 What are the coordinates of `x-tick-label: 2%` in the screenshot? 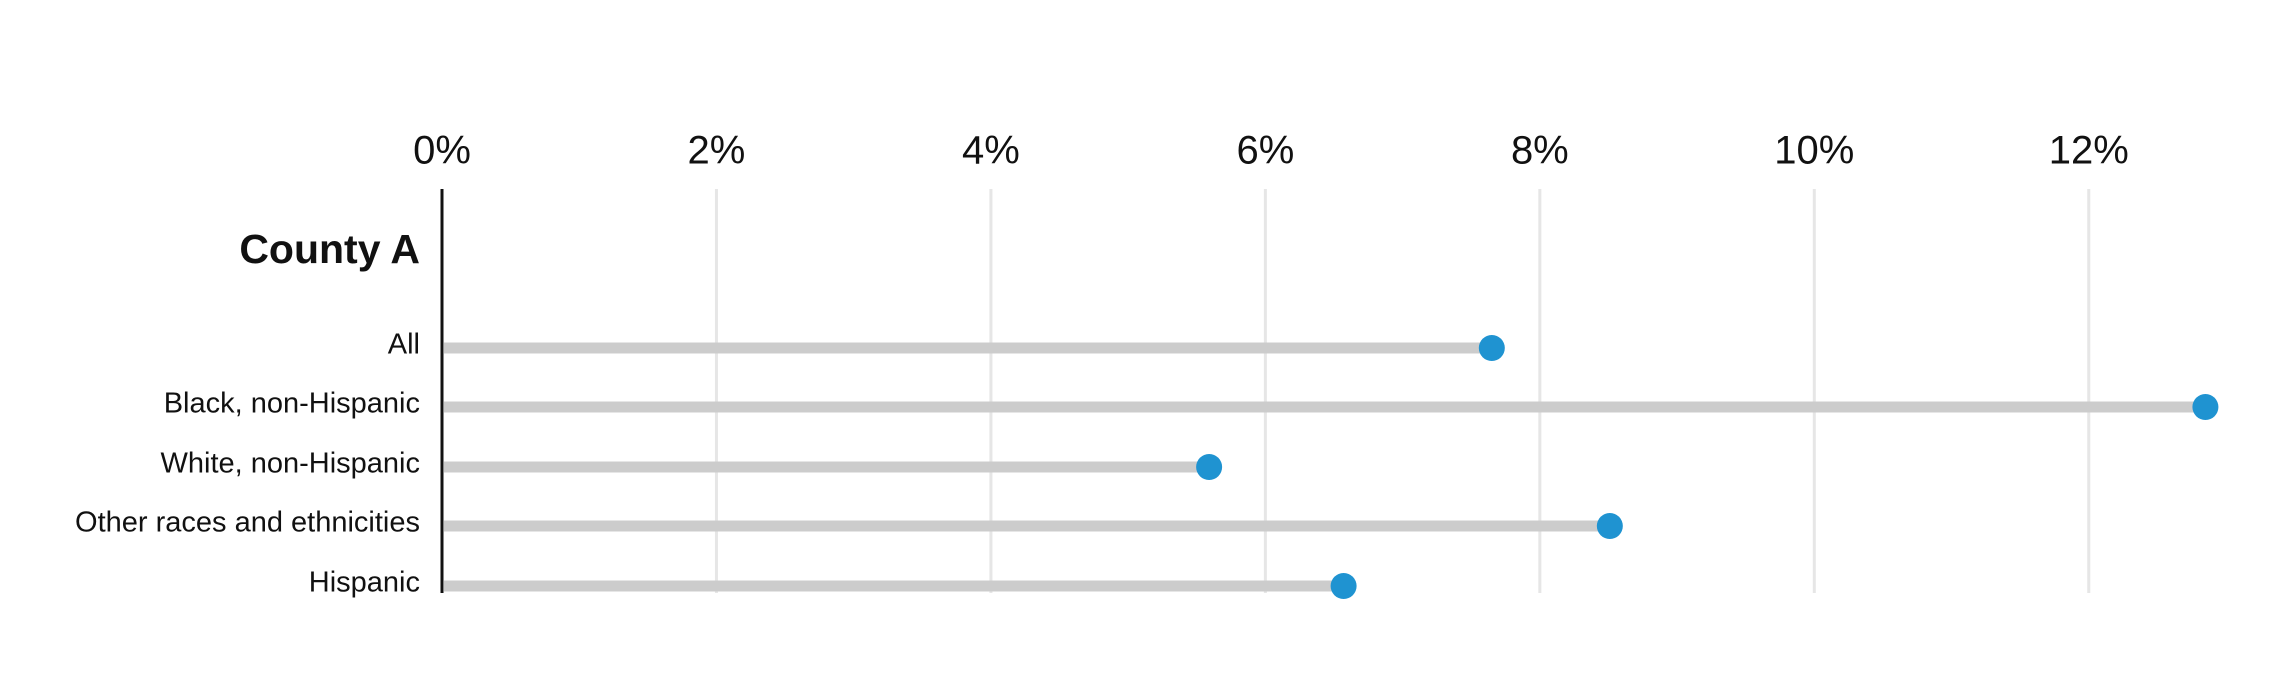 It's located at (717, 151).